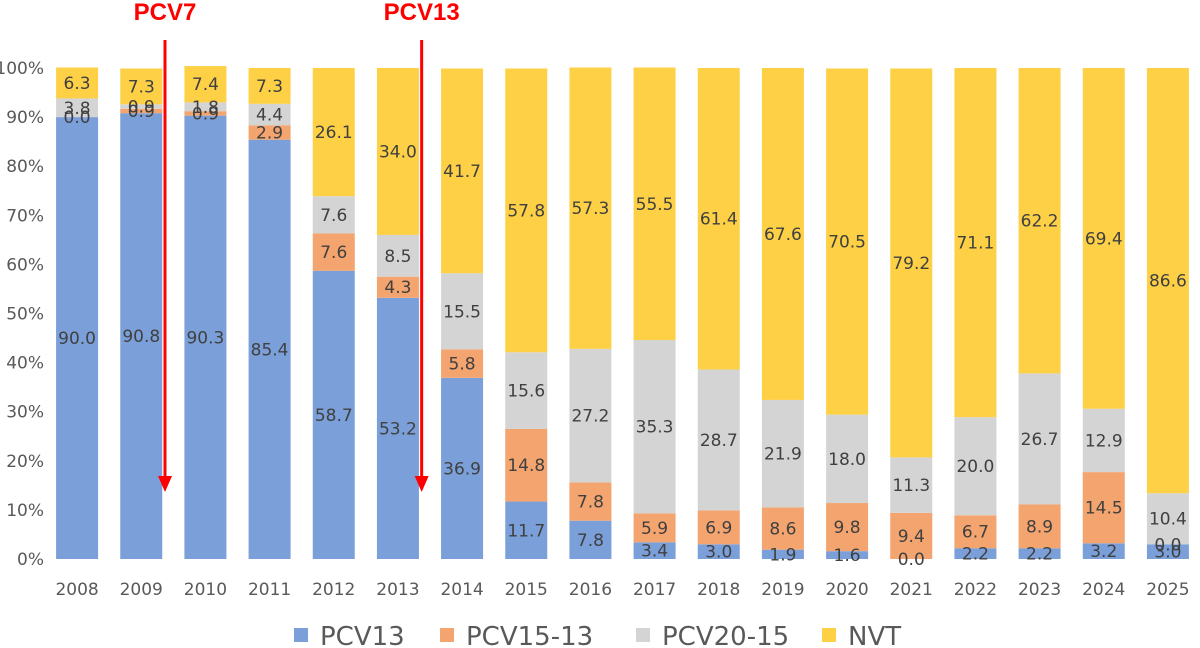 Image resolution: width=1200 pixels, height=648 pixels. I want to click on bar-segment-pcv15-13-2011, so click(269, 132).